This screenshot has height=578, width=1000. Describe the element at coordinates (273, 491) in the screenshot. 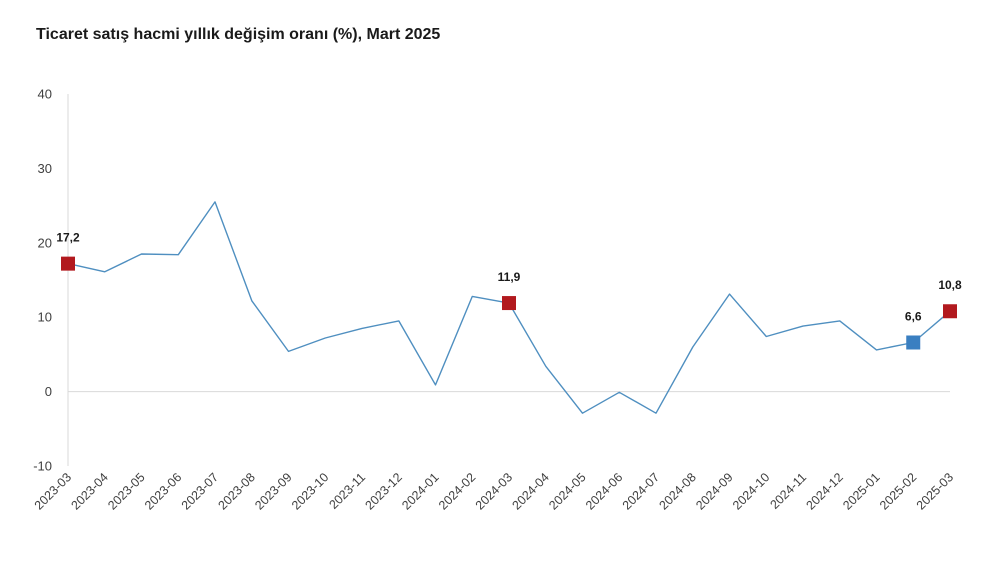

I see `x-tick-label: 2023-09` at that location.